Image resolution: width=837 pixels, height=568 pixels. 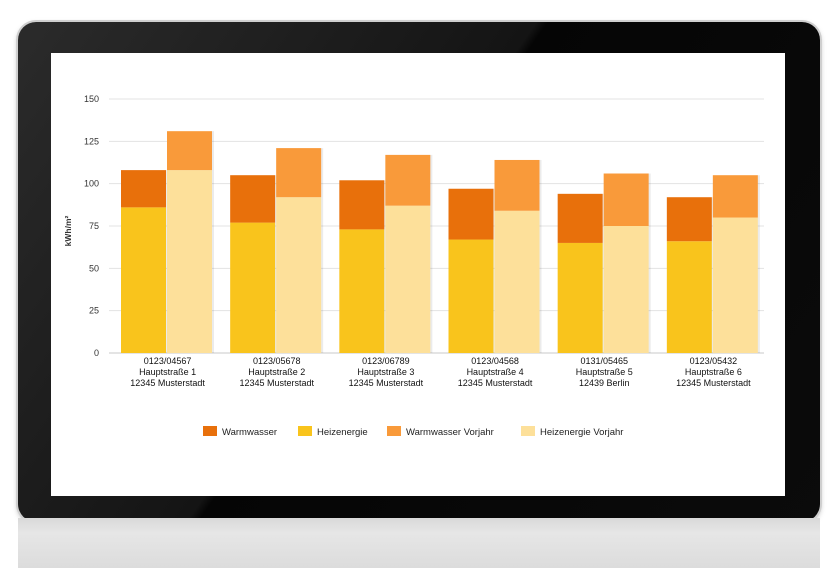 I want to click on x-tick-label: 0123/05678, so click(x=277, y=361).